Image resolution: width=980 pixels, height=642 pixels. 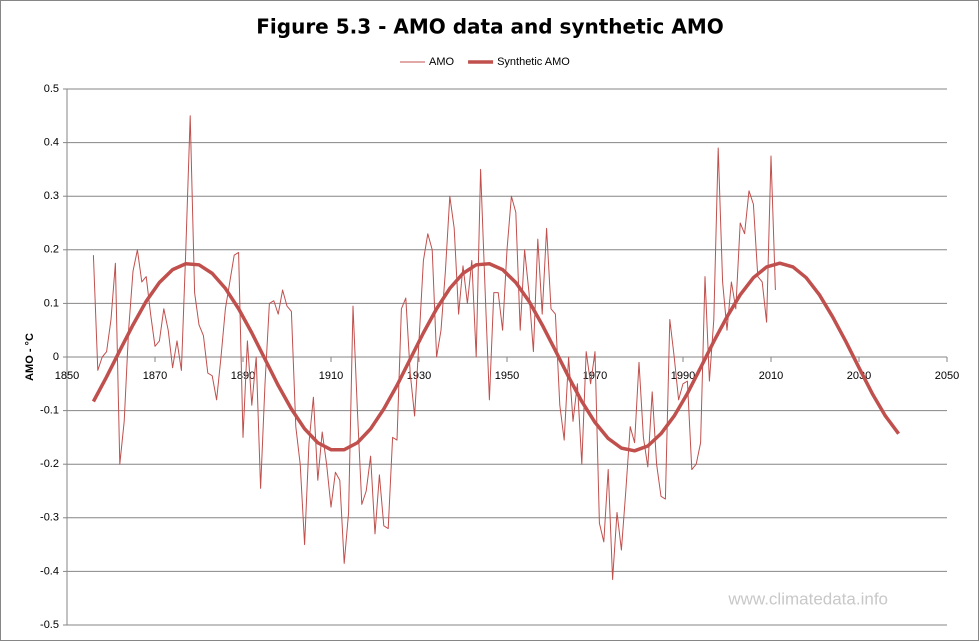 I want to click on y-tick-label: 0.4, so click(x=51, y=143).